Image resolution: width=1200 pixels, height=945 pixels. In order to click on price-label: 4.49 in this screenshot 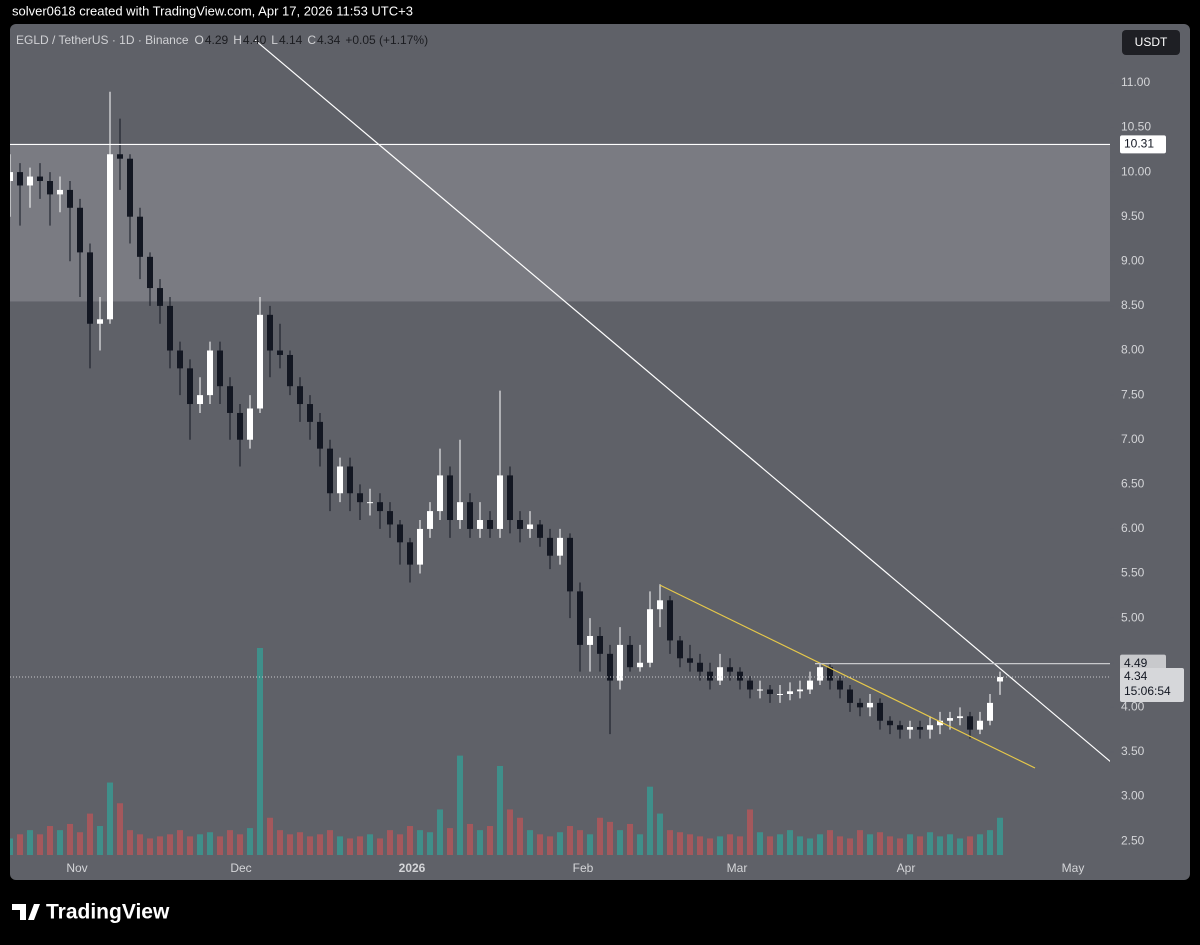, I will do `click(1136, 663)`.